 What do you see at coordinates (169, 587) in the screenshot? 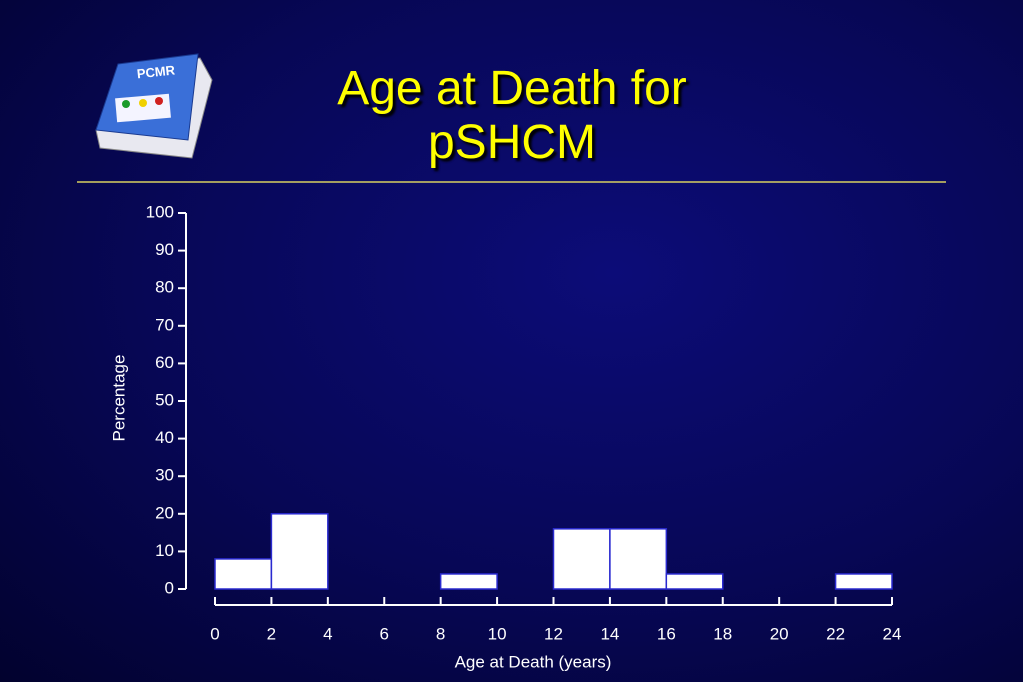
I see `y-tick-label: 0` at bounding box center [169, 587].